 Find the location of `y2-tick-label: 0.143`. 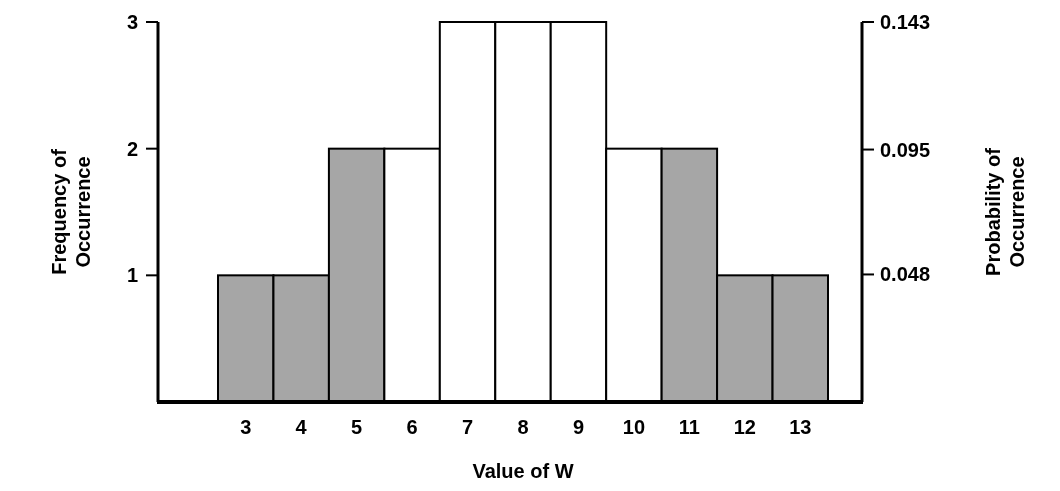

y2-tick-label: 0.143 is located at coordinates (905, 22).